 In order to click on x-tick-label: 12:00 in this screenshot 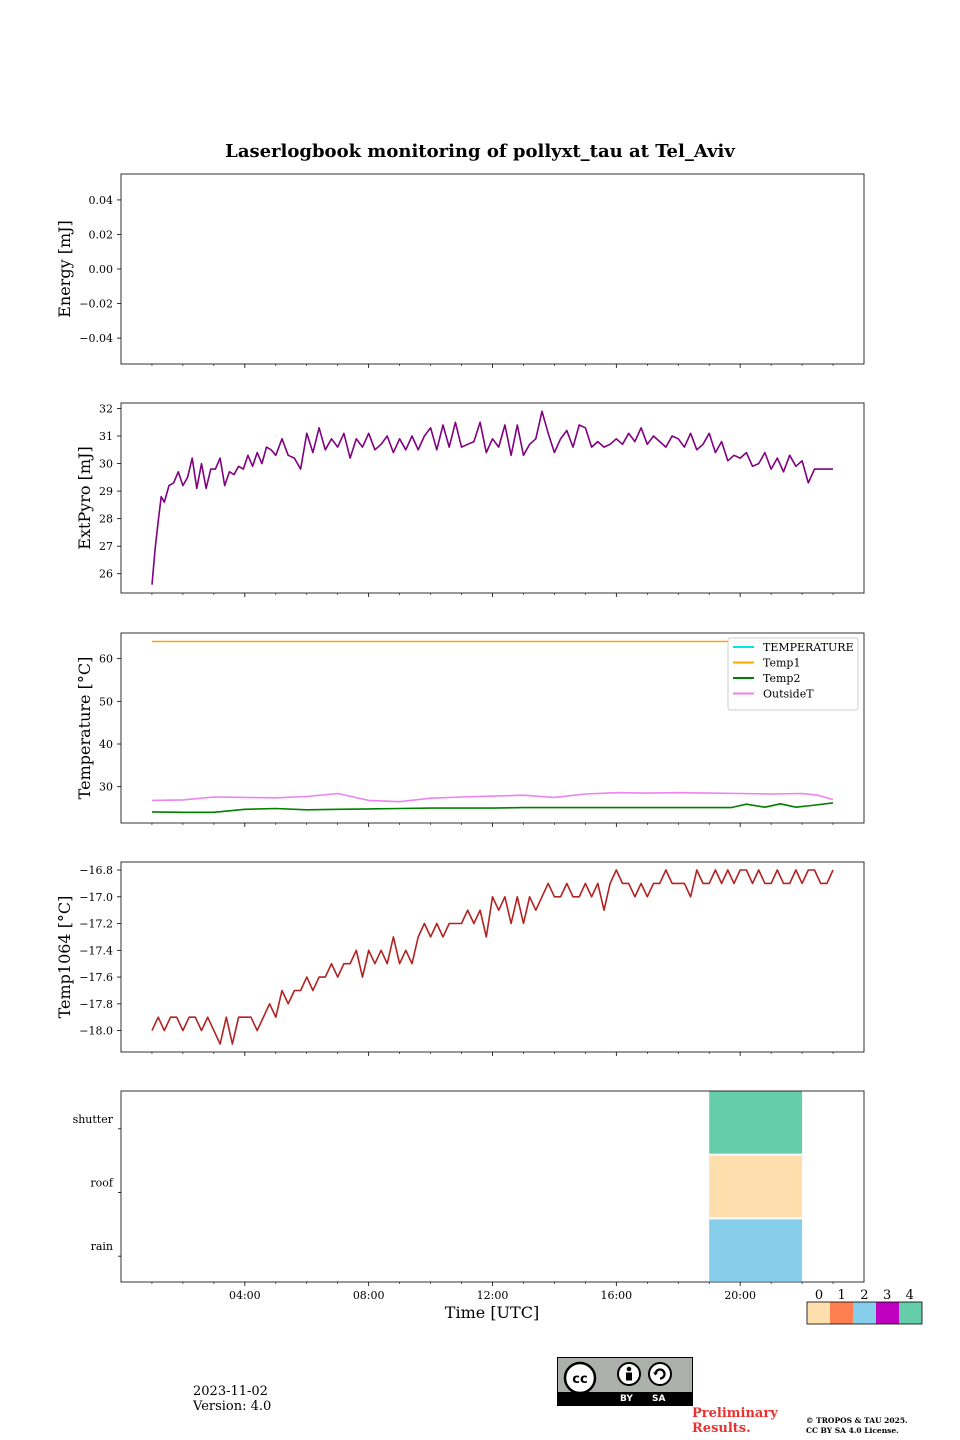, I will do `click(493, 1295)`.